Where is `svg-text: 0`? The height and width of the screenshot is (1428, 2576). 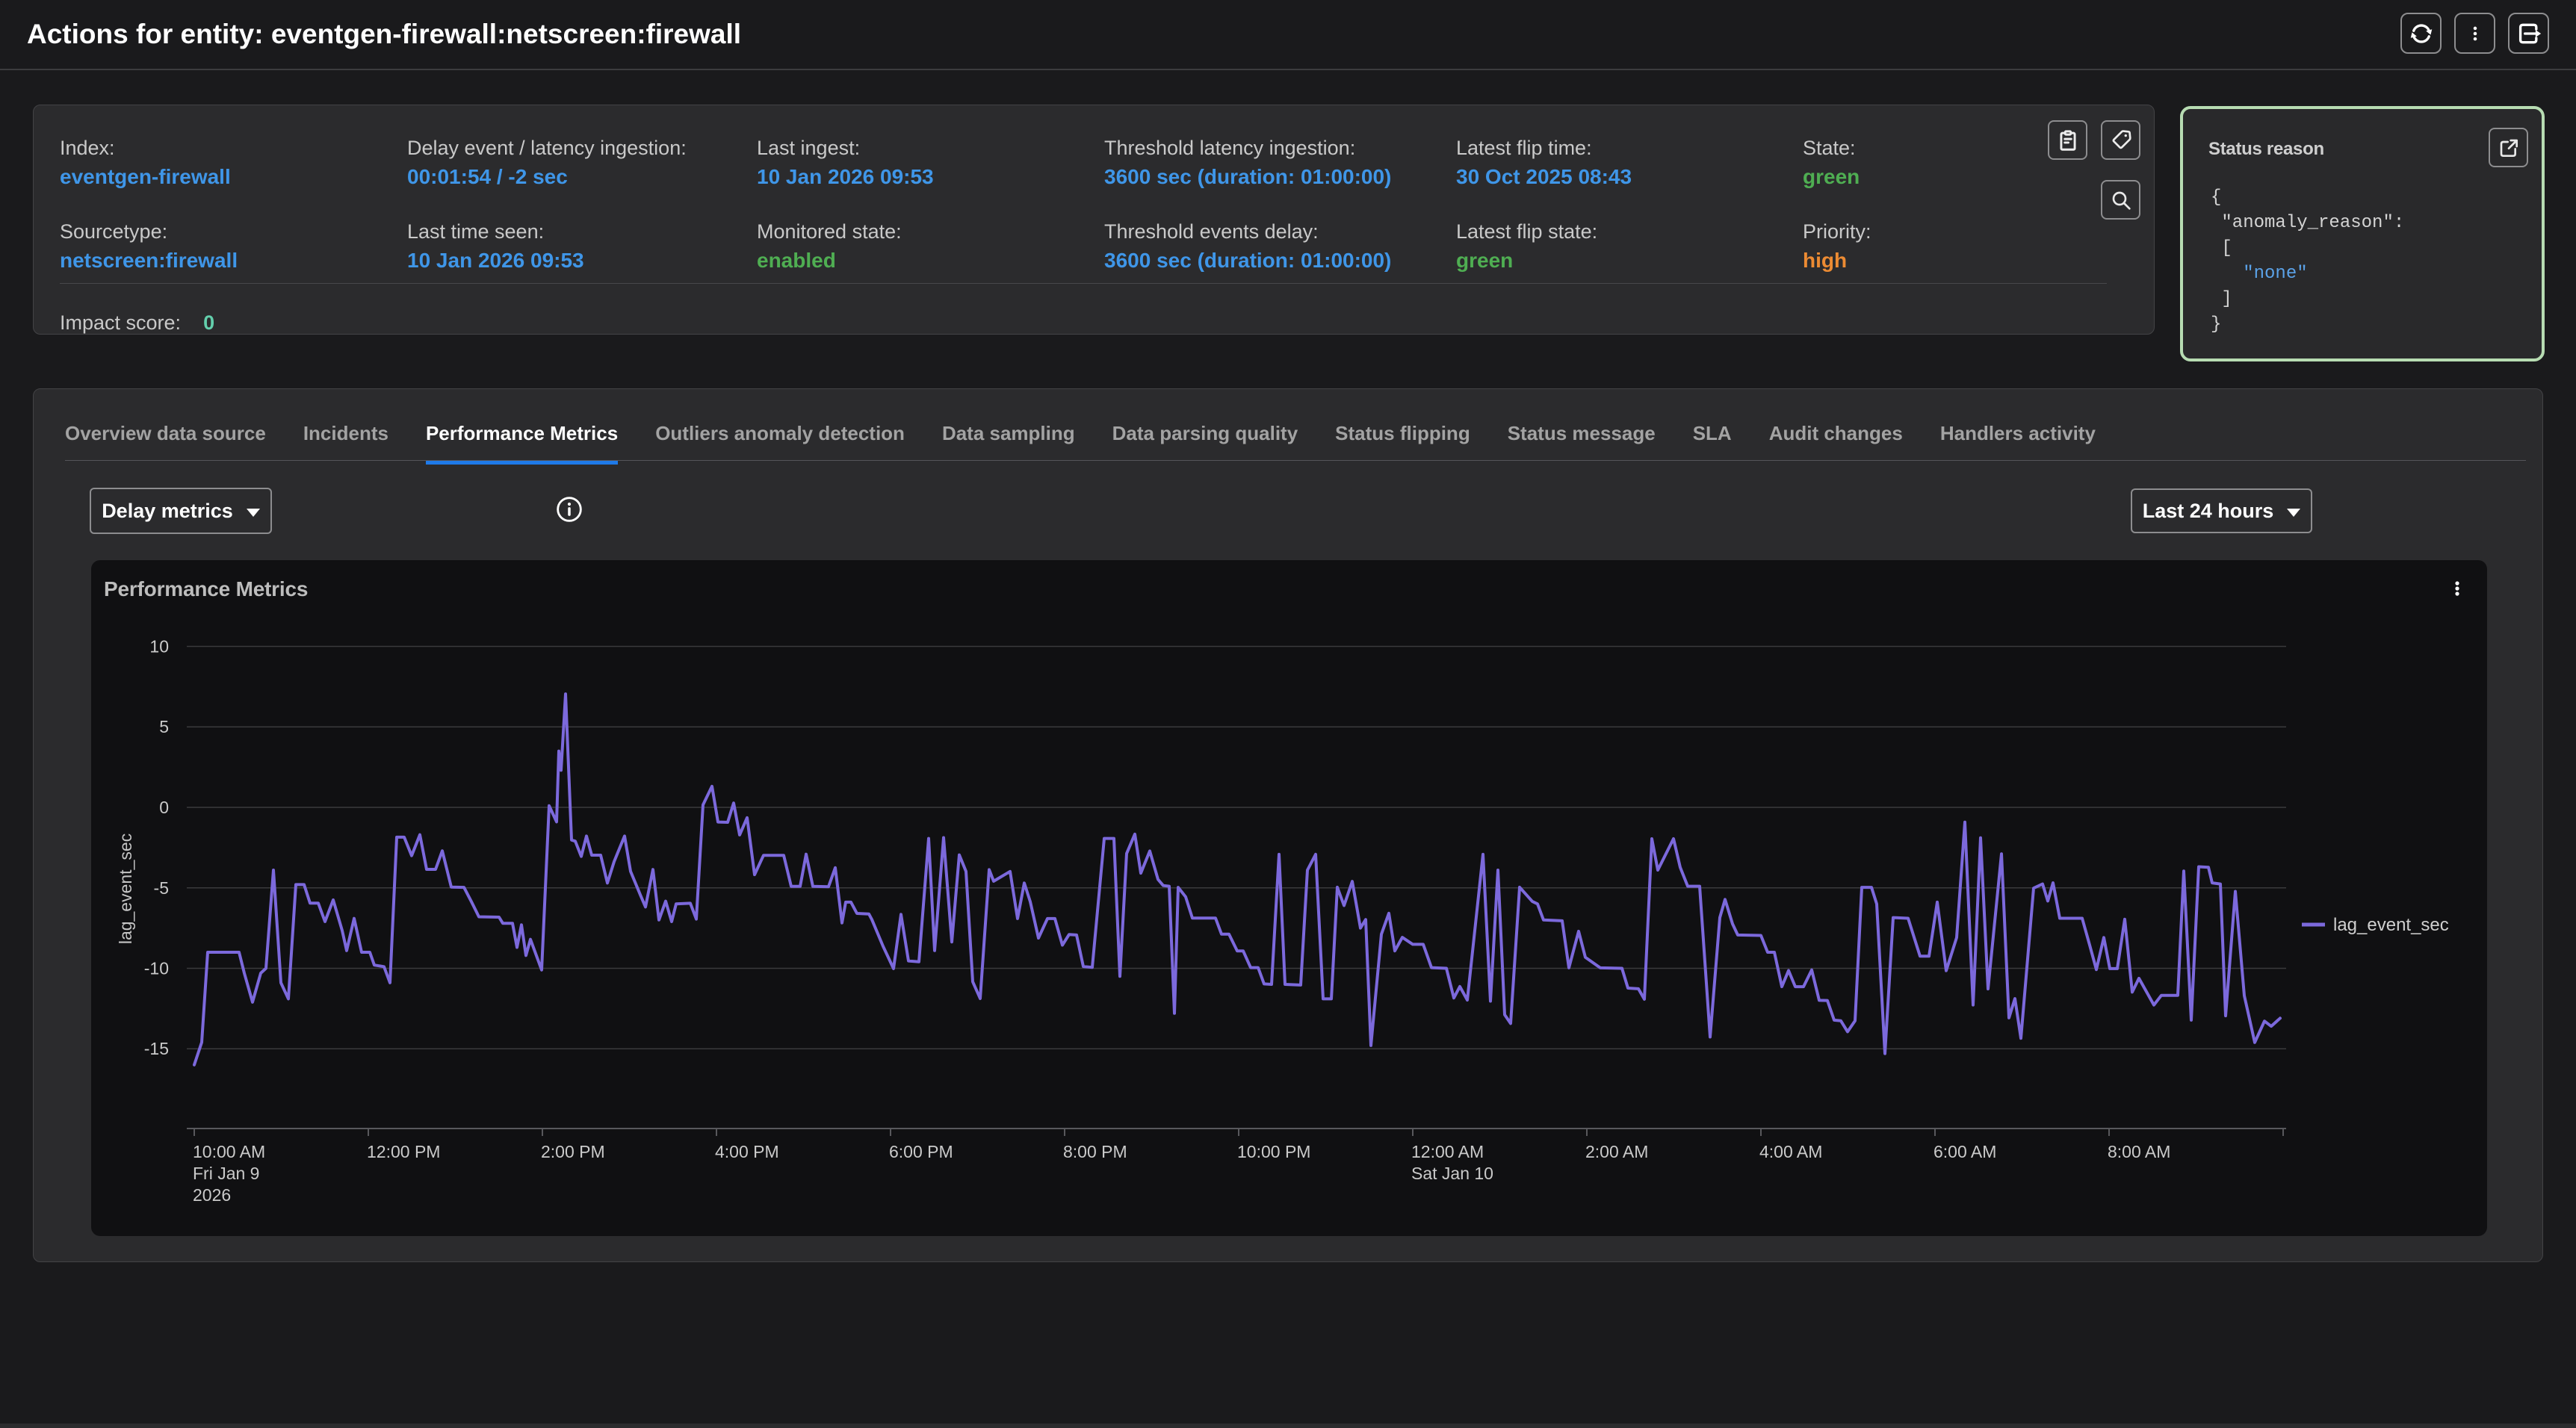 svg-text: 0 is located at coordinates (164, 807).